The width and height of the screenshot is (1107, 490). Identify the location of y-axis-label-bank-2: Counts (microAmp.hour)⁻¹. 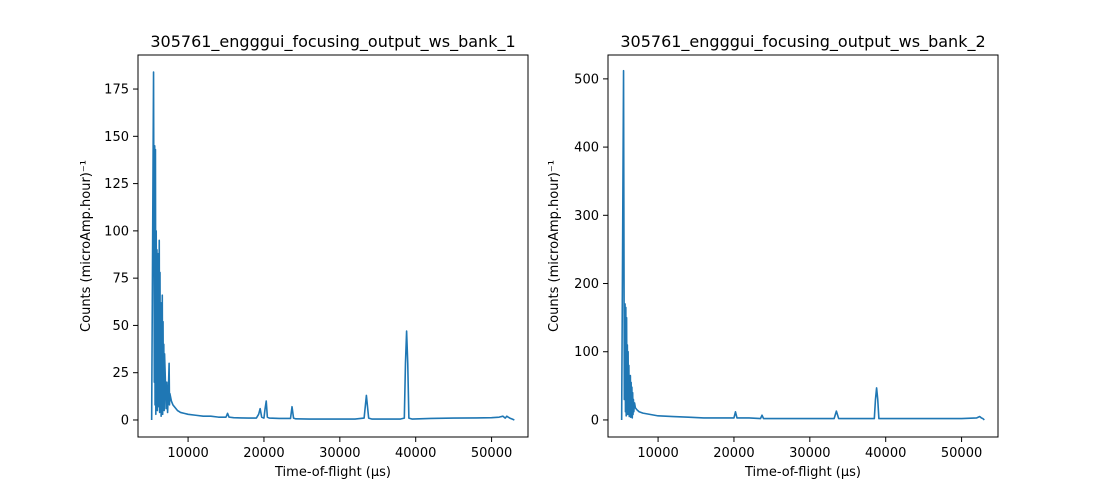
(554, 246).